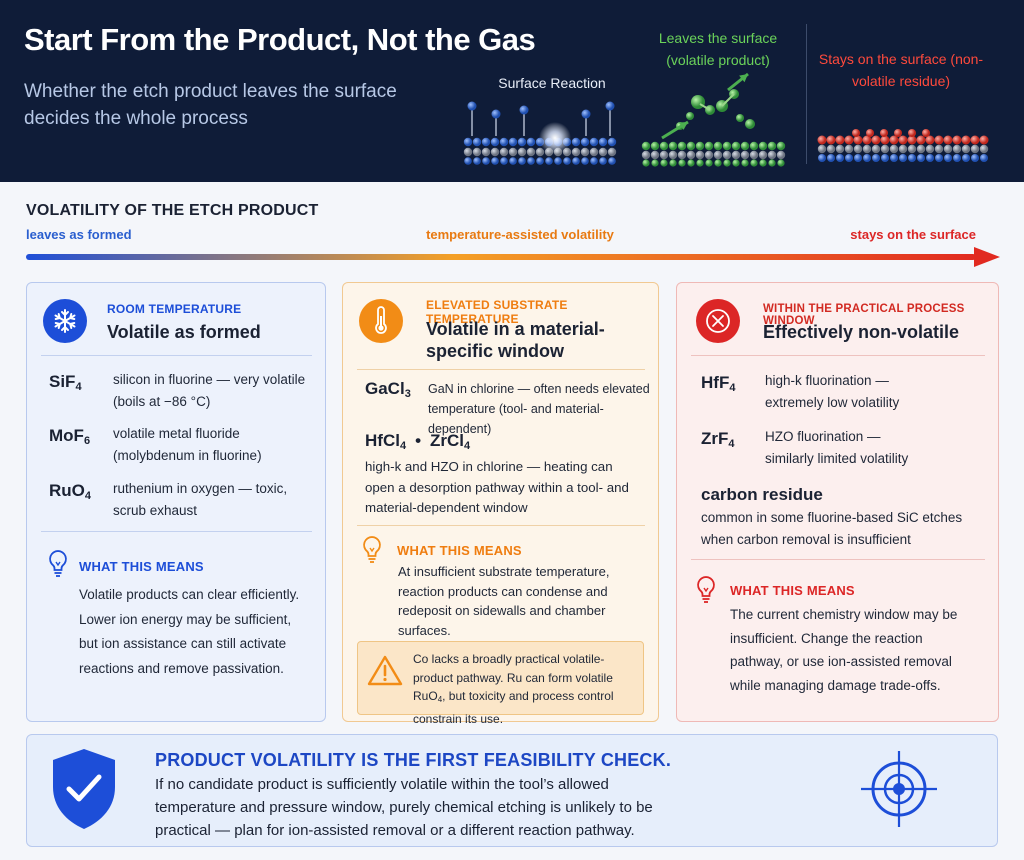 The width and height of the screenshot is (1024, 860). I want to click on volatile-product-caption: Leaves the surface (volatile product), so click(718, 49).